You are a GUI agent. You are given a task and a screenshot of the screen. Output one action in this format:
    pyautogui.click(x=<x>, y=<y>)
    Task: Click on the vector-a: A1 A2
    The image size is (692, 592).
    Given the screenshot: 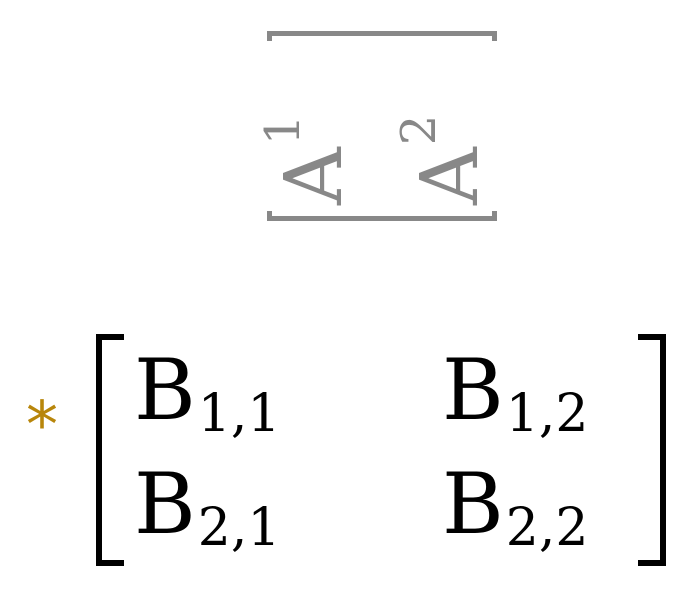 What is the action you would take?
    pyautogui.click(x=376, y=126)
    